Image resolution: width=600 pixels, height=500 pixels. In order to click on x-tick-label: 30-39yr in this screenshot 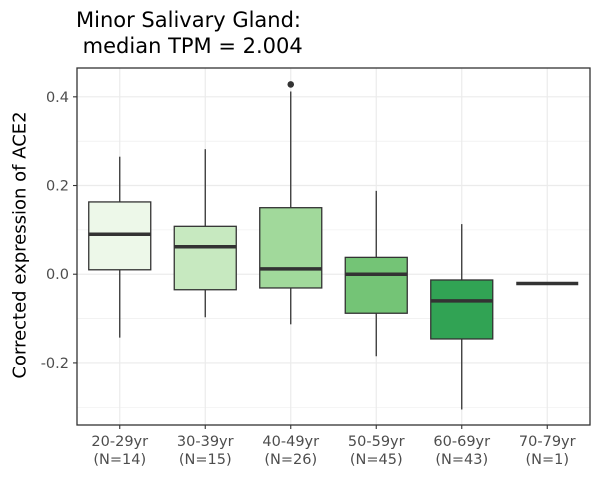, I will do `click(205, 442)`.